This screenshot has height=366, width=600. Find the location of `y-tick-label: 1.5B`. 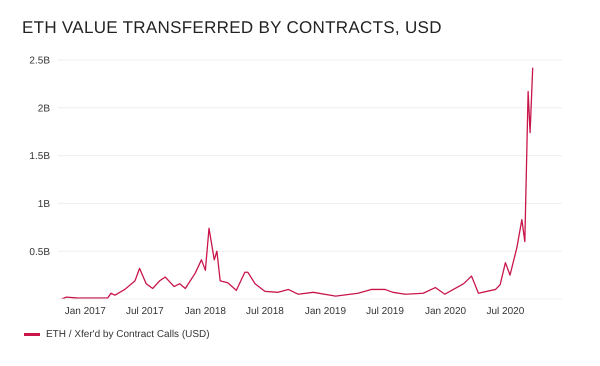

y-tick-label: 1.5B is located at coordinates (39, 156).